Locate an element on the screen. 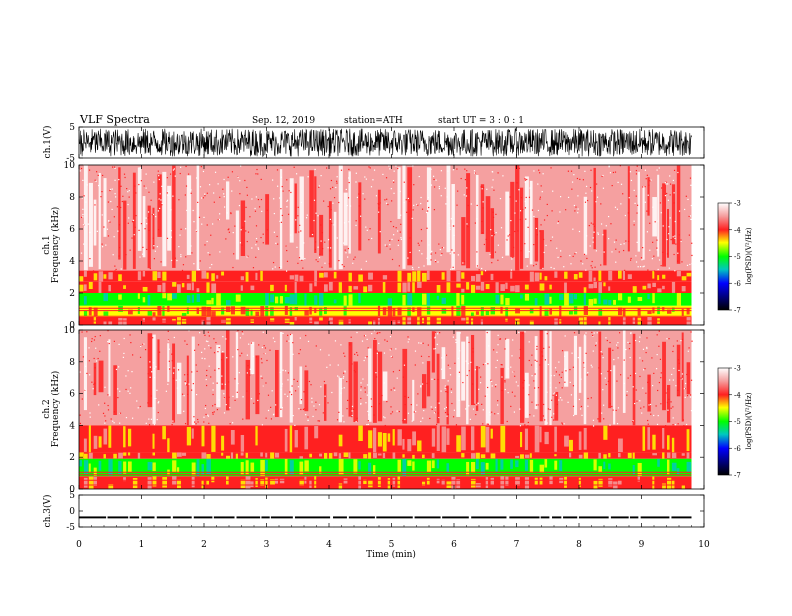 This screenshot has width=792, height=616. waveform-segment is located at coordinates (182, 517).